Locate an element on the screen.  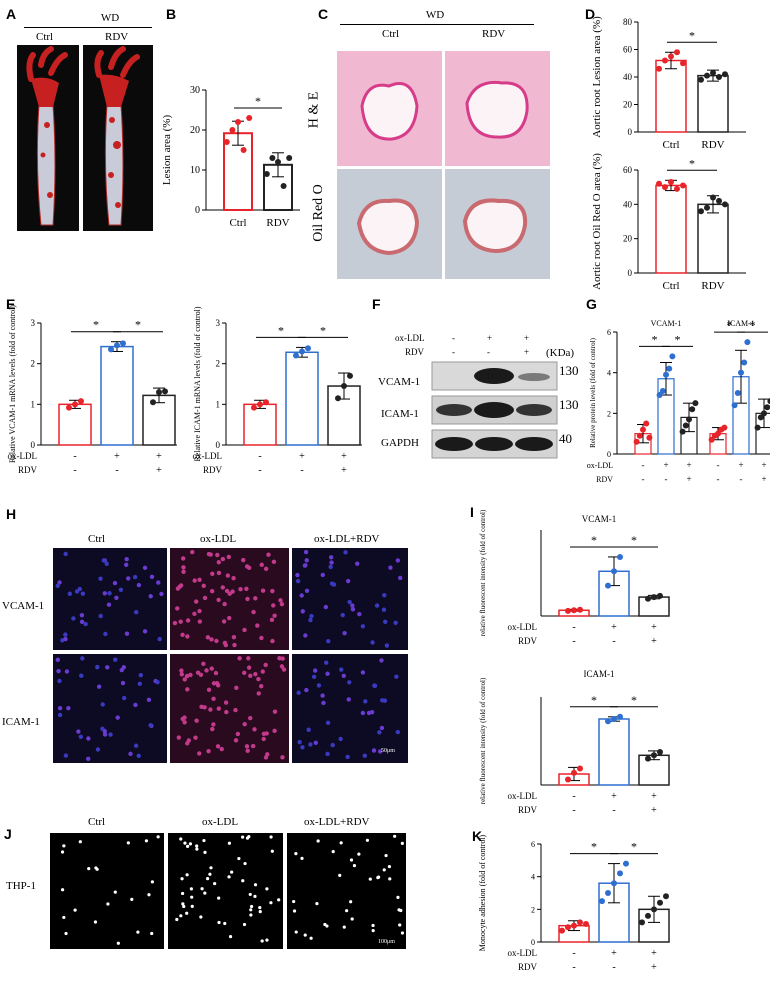
histology-images is located at coordinates (443, 165).